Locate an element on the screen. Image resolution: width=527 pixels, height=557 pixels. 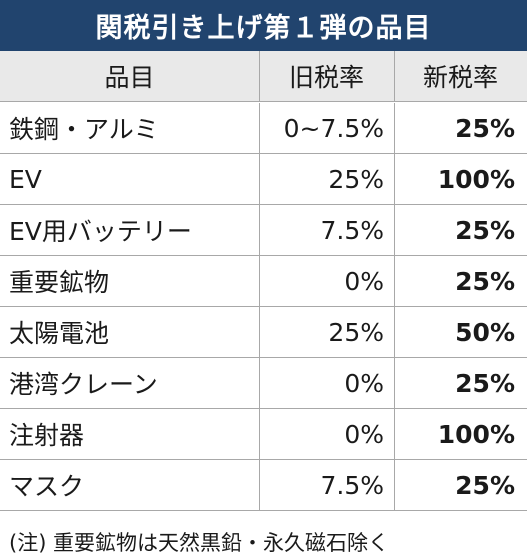
item-cell: マスク is located at coordinates (47, 486).